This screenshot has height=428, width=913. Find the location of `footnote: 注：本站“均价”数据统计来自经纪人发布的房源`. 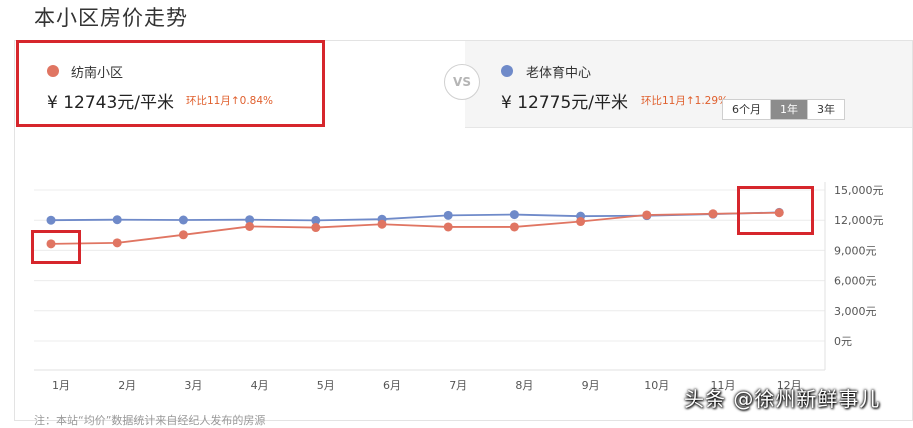

footnote: 注：本站“均价”数据统计来自经纪人发布的房源 is located at coordinates (150, 420).